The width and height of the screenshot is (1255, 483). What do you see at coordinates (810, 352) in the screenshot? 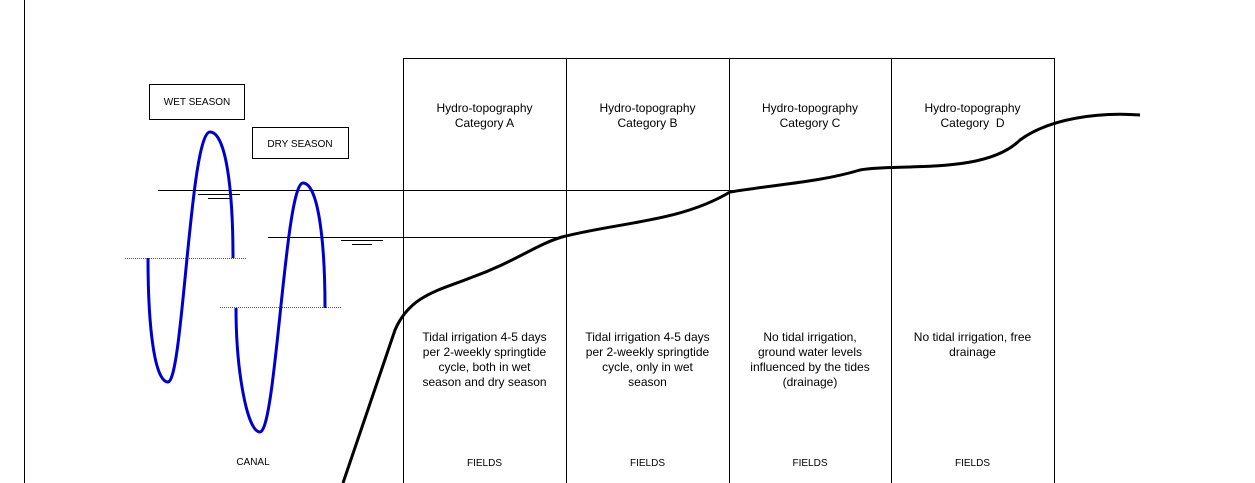
I see `column-description: ground water levels` at bounding box center [810, 352].